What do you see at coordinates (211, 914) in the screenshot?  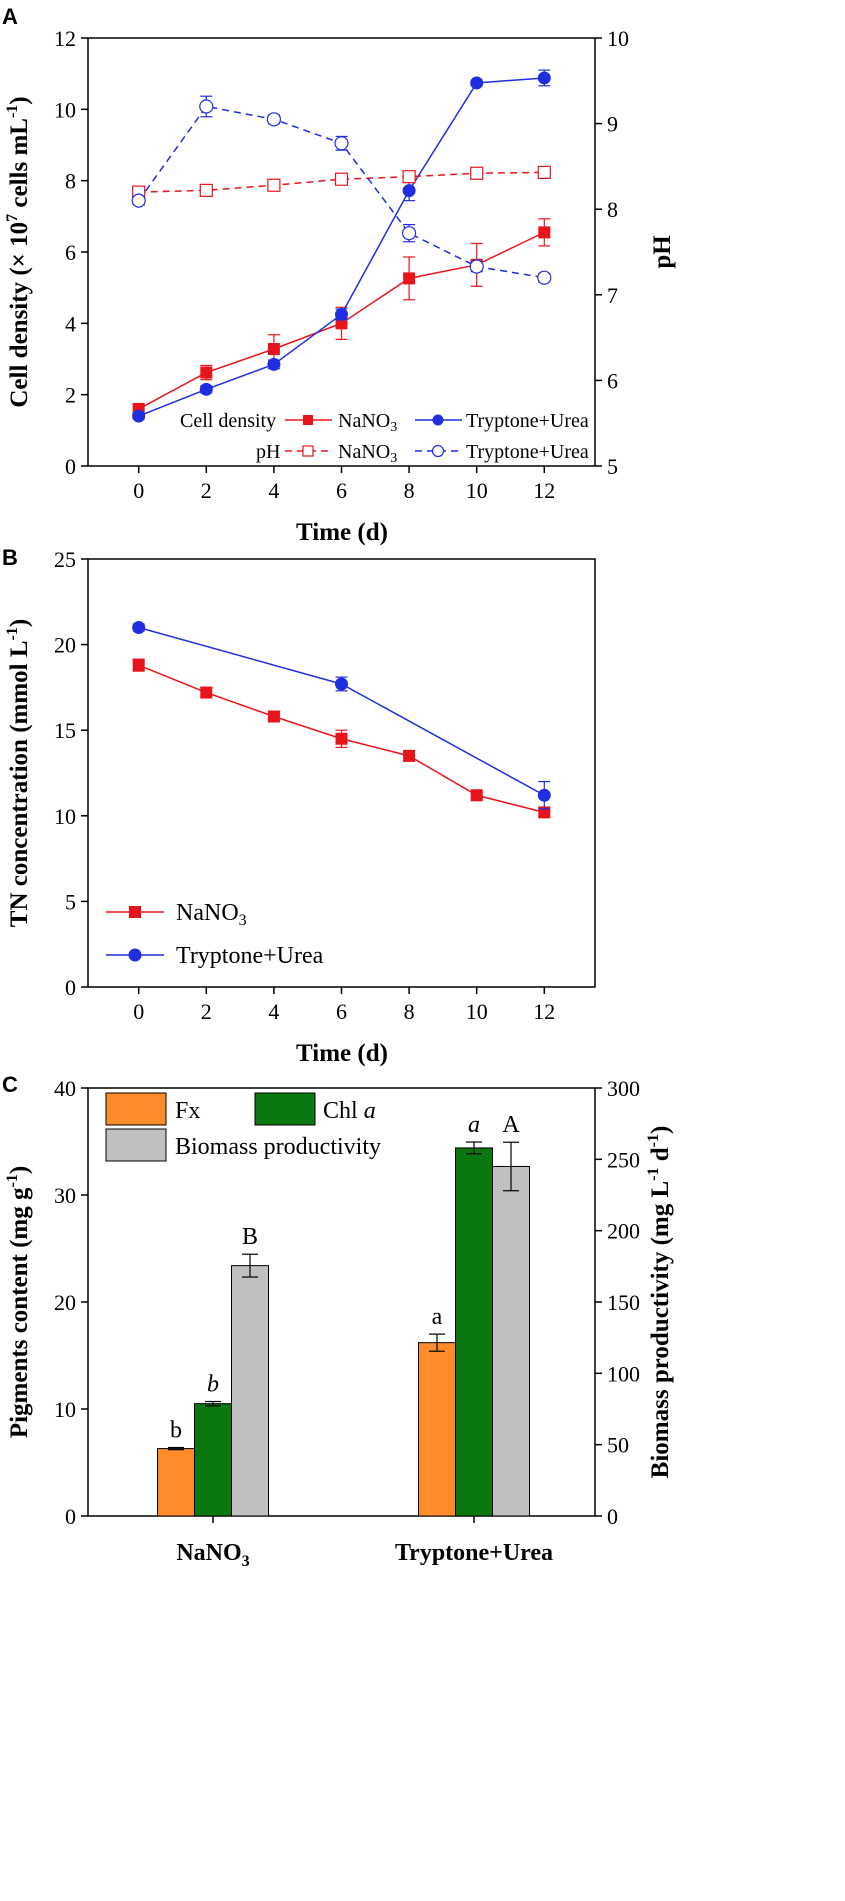 I see `legend-b-nano3-text: NaNO3` at bounding box center [211, 914].